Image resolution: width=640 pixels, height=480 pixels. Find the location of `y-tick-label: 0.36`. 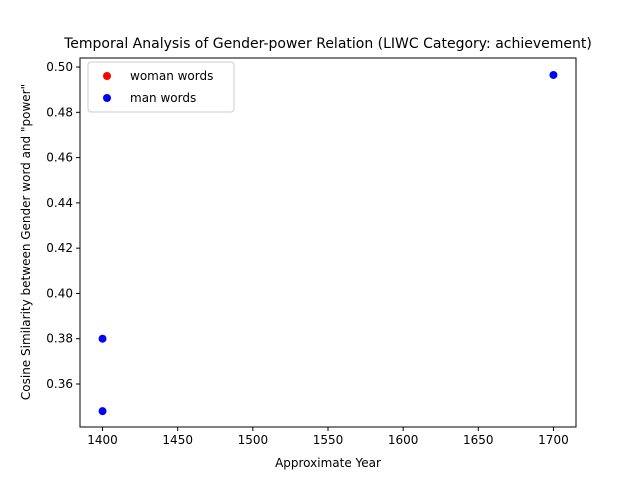

y-tick-label: 0.36 is located at coordinates (59, 384).